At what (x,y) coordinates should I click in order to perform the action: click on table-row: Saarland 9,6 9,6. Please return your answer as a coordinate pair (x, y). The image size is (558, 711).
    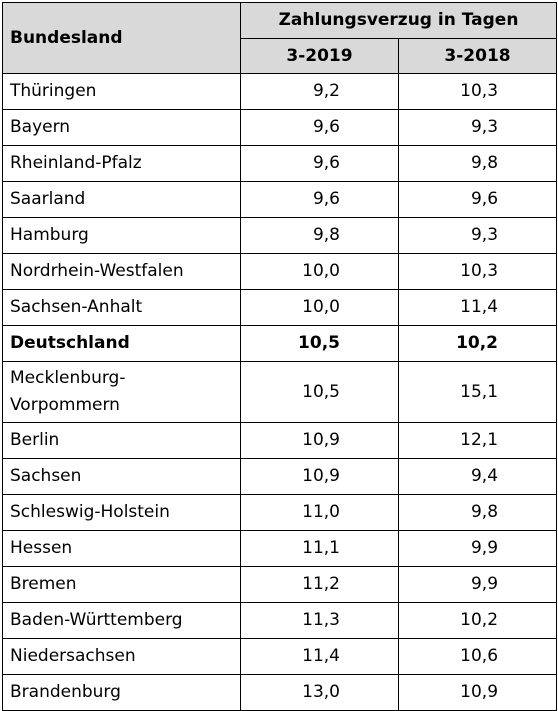
    Looking at the image, I should click on (280, 199).